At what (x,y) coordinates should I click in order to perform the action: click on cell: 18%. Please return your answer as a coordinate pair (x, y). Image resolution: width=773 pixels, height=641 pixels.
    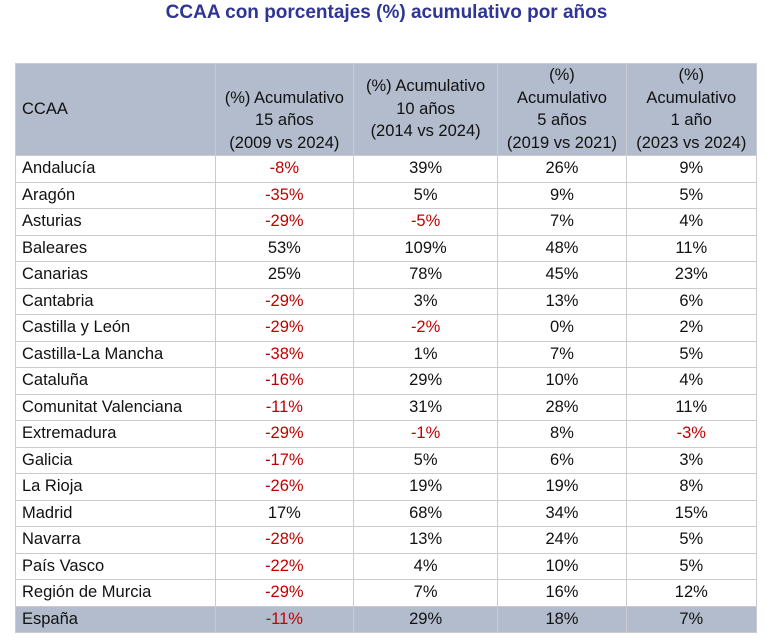
    Looking at the image, I should click on (562, 619).